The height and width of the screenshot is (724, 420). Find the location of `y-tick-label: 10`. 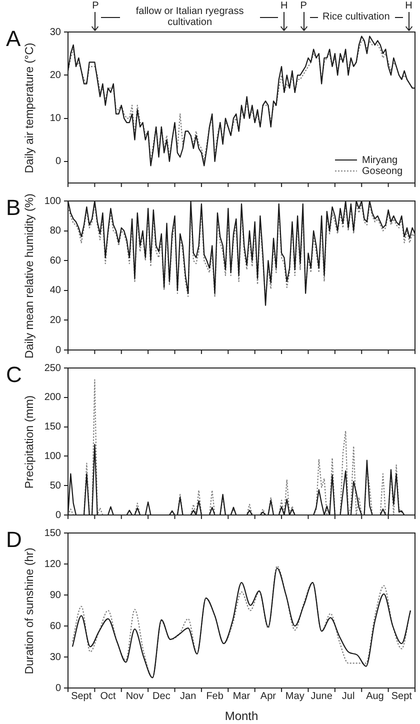

y-tick-label: 10 is located at coordinates (56, 118).